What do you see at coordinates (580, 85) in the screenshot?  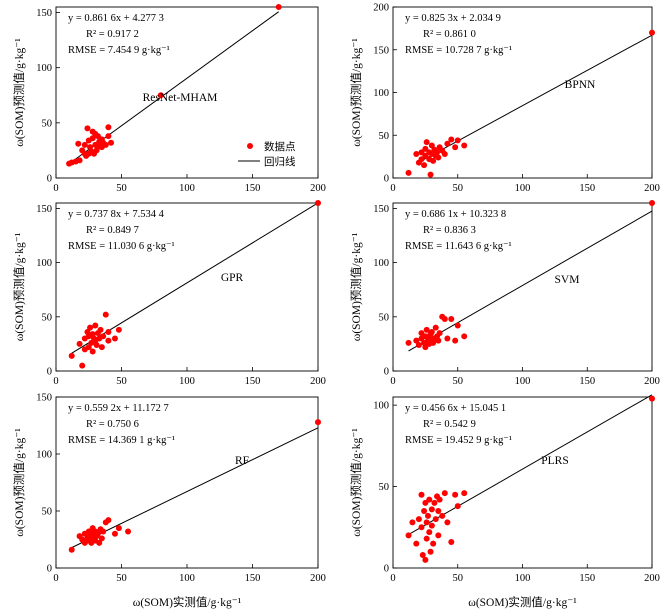 I see `model-label: BPNN` at bounding box center [580, 85].